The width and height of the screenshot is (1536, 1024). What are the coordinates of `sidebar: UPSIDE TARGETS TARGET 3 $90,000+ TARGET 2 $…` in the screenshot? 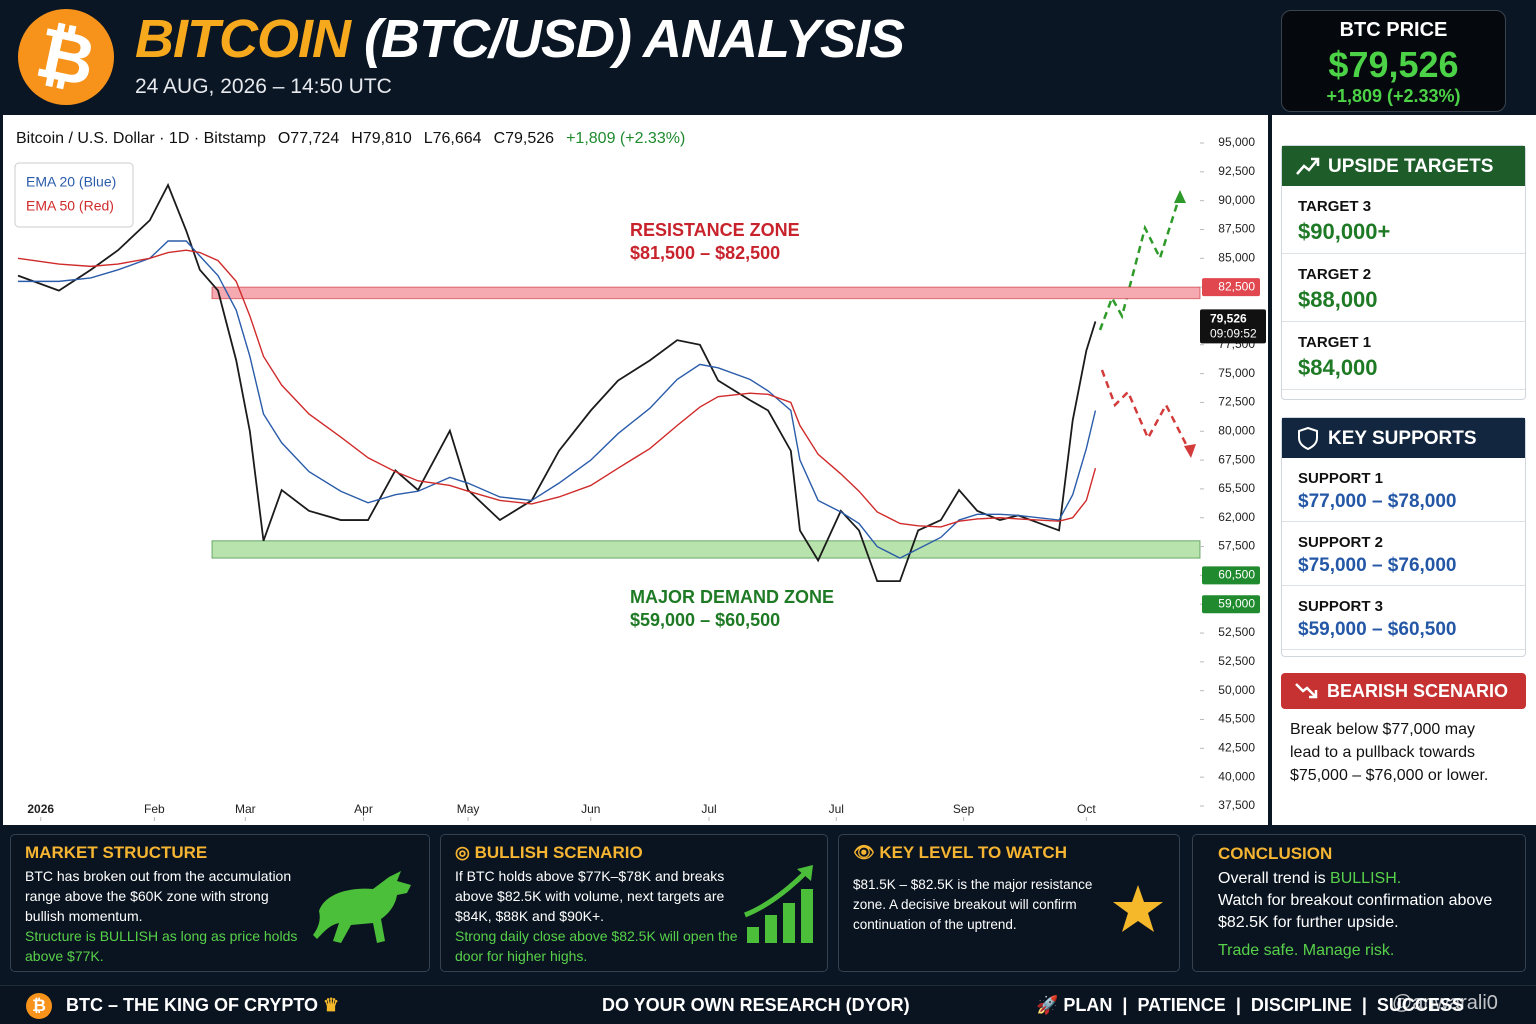 It's located at (1404, 470).